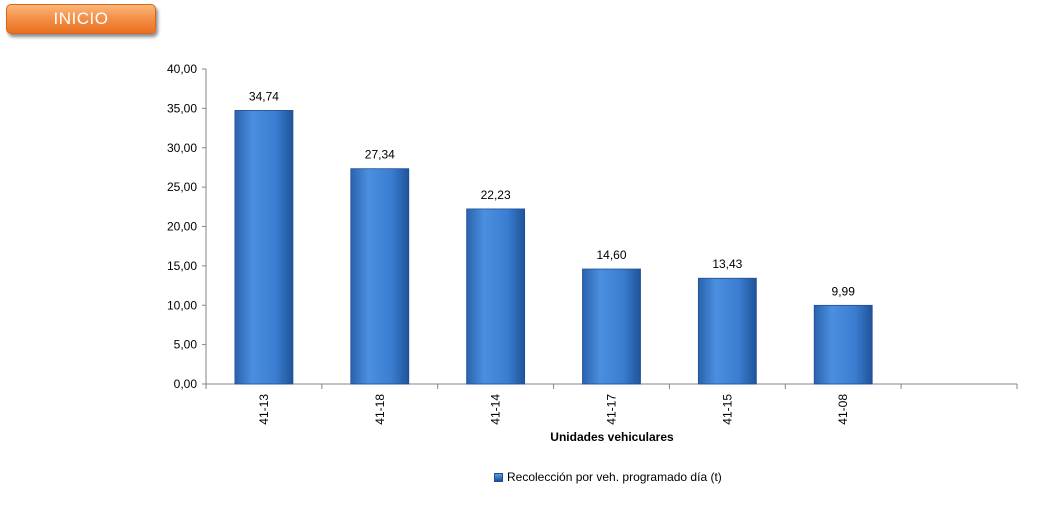  I want to click on y-tick-label: 15,00, so click(182, 266).